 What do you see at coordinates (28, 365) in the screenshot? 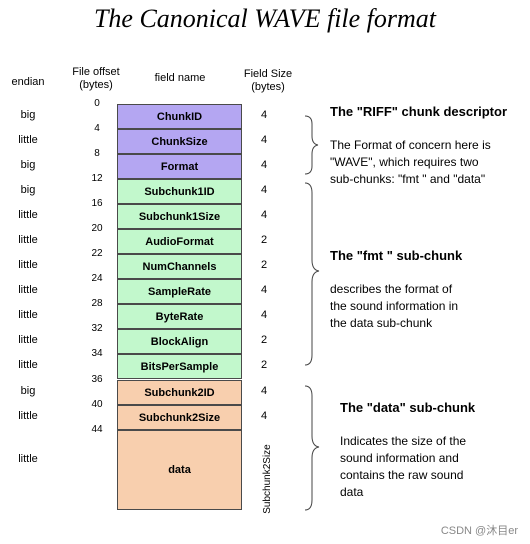
I see `endian-bitspersample: little` at bounding box center [28, 365].